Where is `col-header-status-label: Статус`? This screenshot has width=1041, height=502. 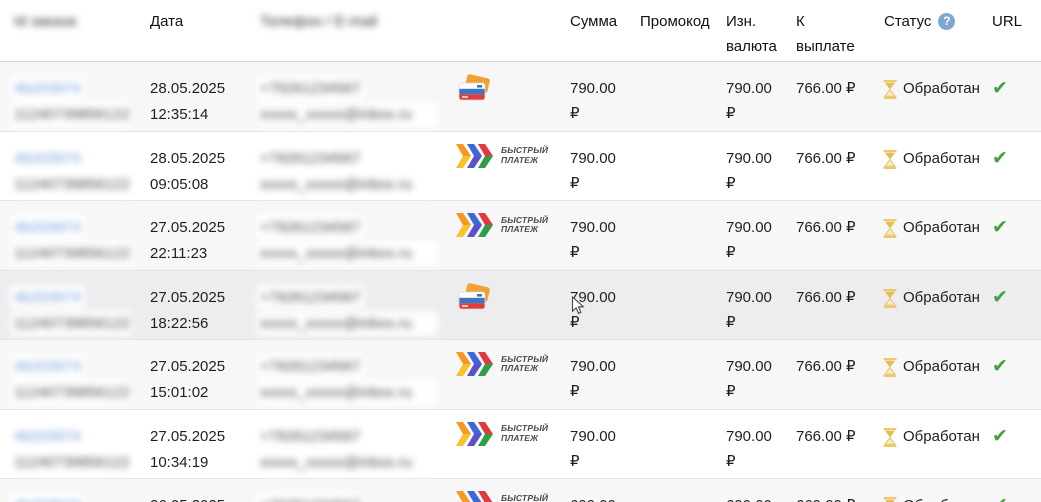 col-header-status-label: Статус is located at coordinates (908, 21).